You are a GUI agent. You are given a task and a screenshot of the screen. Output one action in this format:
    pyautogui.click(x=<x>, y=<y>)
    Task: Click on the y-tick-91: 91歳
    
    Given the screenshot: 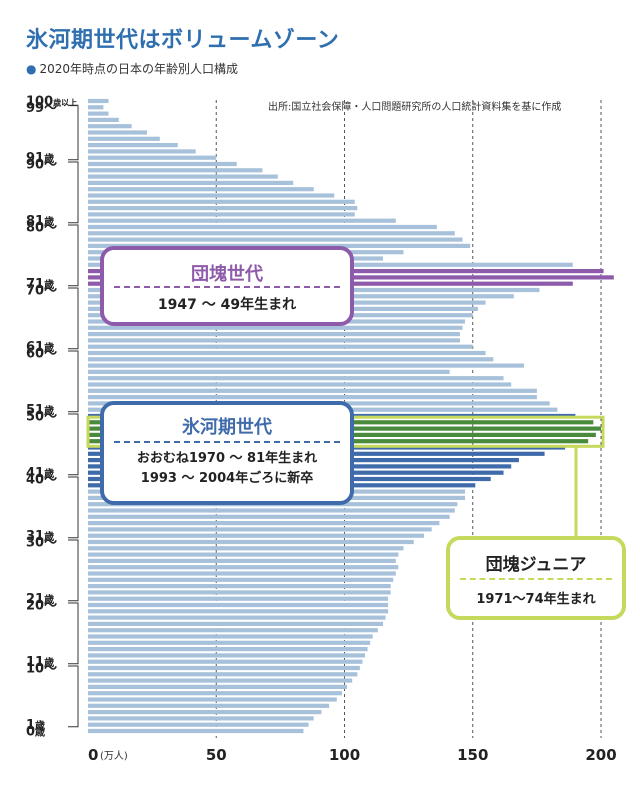 What is the action you would take?
    pyautogui.click(x=40, y=158)
    